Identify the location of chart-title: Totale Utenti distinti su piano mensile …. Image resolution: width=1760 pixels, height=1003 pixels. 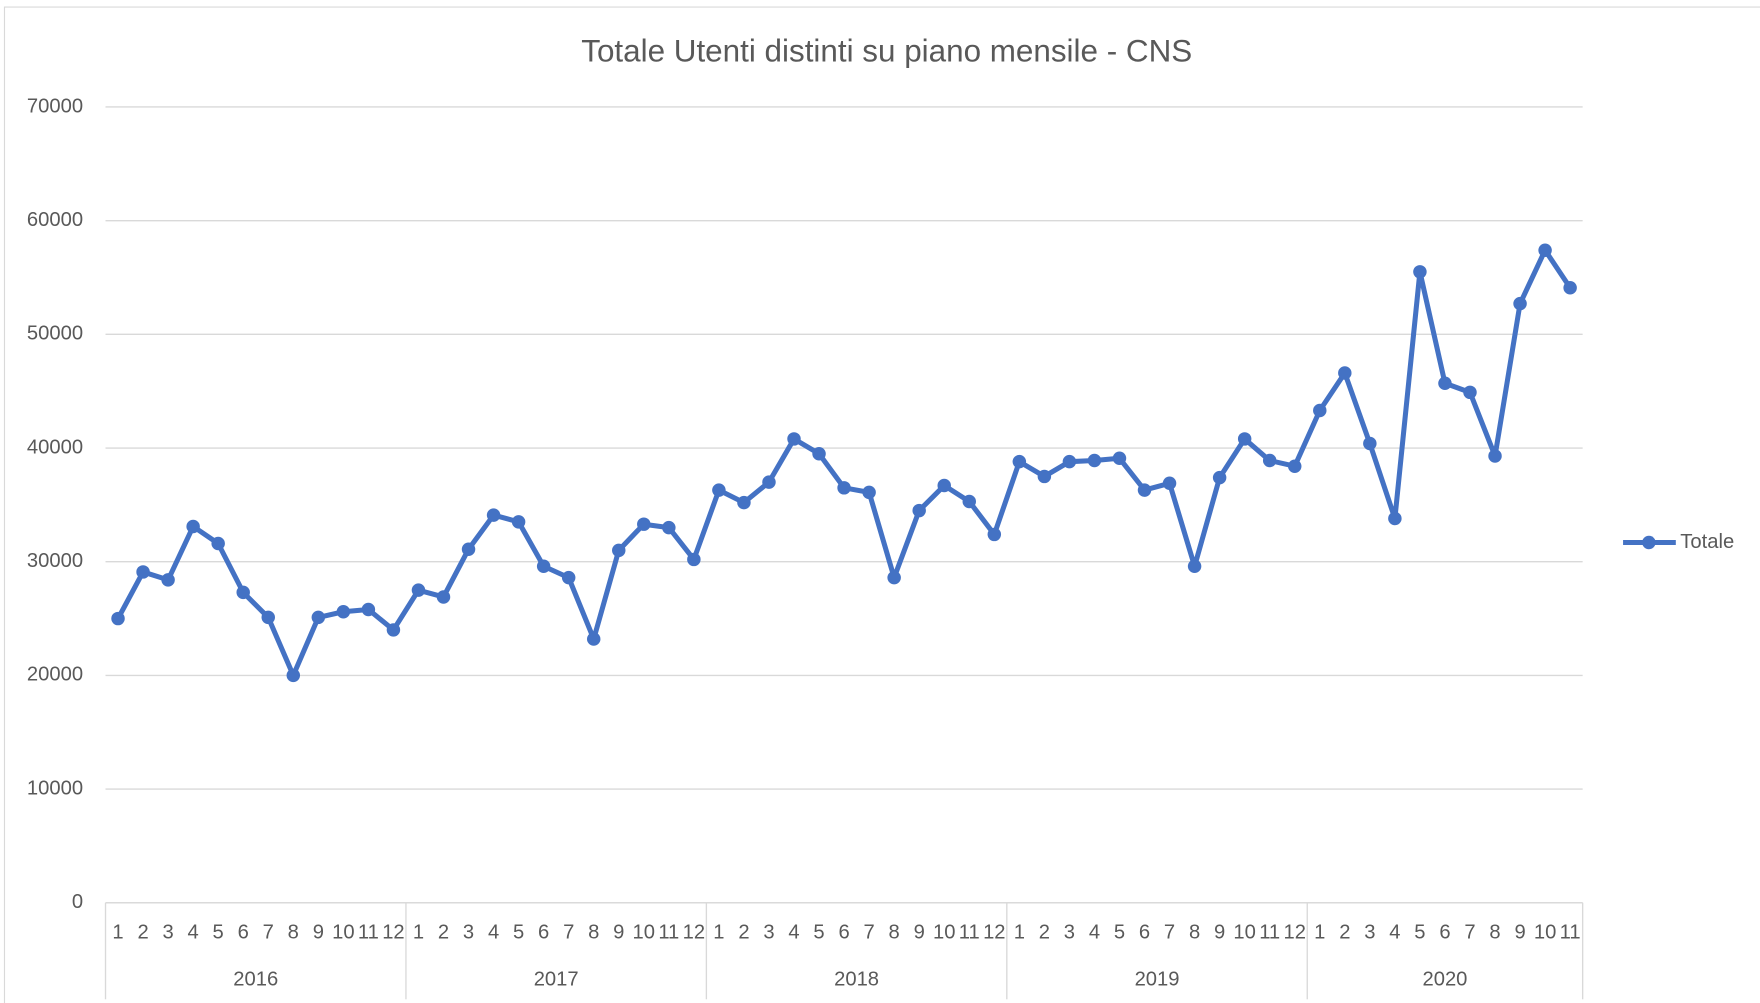
(886, 50).